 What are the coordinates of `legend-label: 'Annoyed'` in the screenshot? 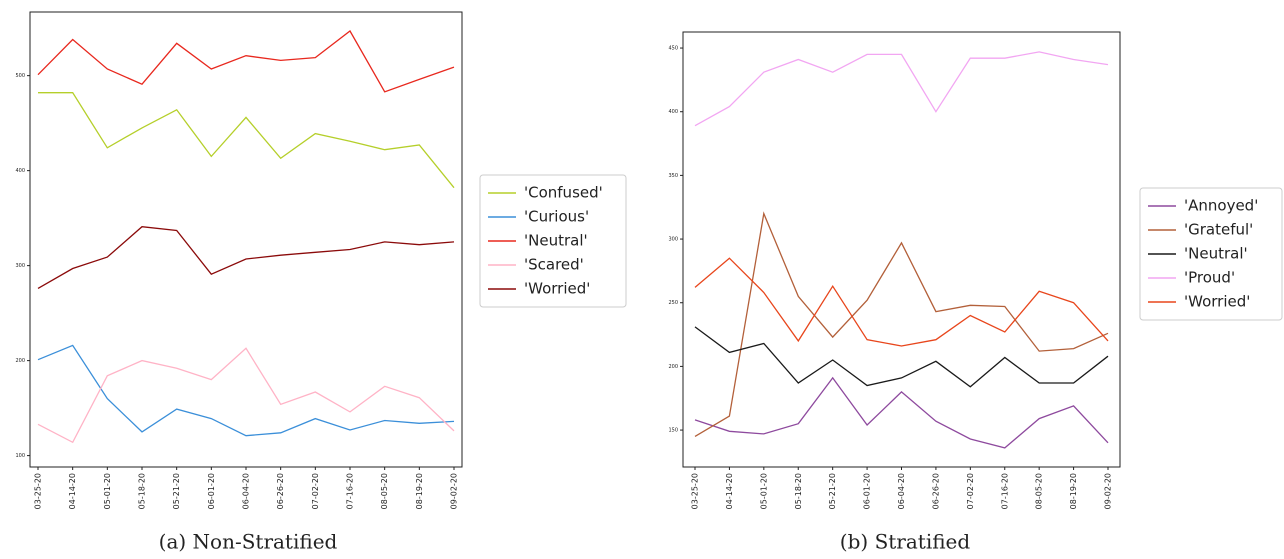 It's located at (1221, 206).